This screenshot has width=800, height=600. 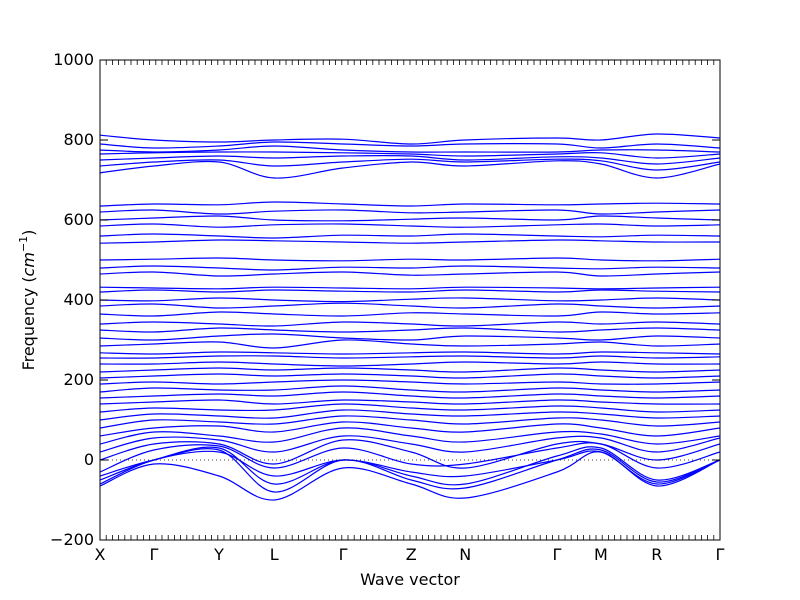 What do you see at coordinates (89, 459) in the screenshot?
I see `y-tick-label: 0` at bounding box center [89, 459].